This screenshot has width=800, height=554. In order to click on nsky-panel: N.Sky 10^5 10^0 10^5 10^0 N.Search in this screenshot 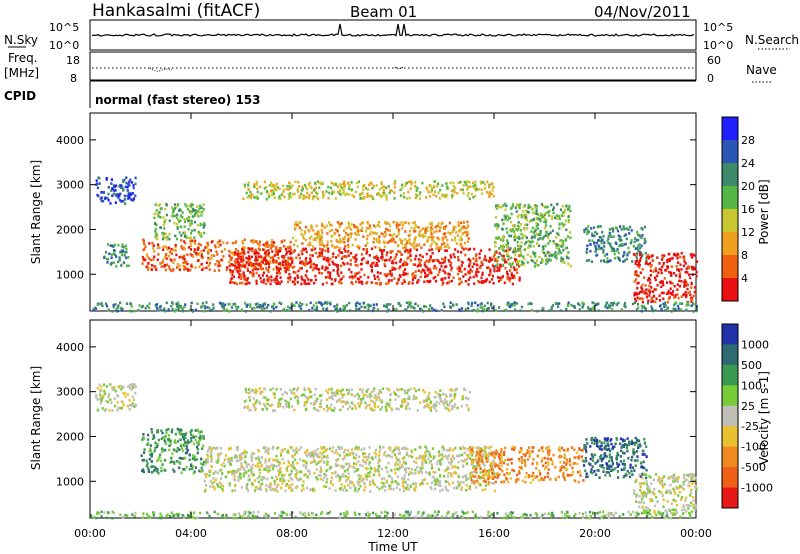, I will do `click(401, 35)`.